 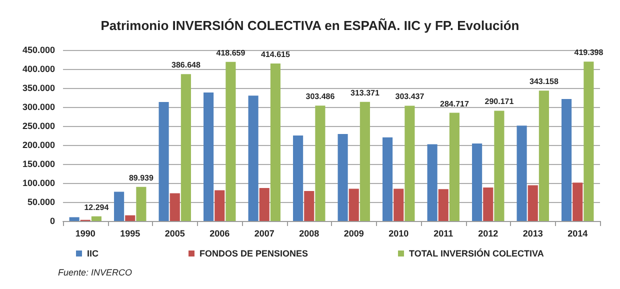 What do you see at coordinates (231, 53) in the screenshot?
I see `data-label: 418.659` at bounding box center [231, 53].